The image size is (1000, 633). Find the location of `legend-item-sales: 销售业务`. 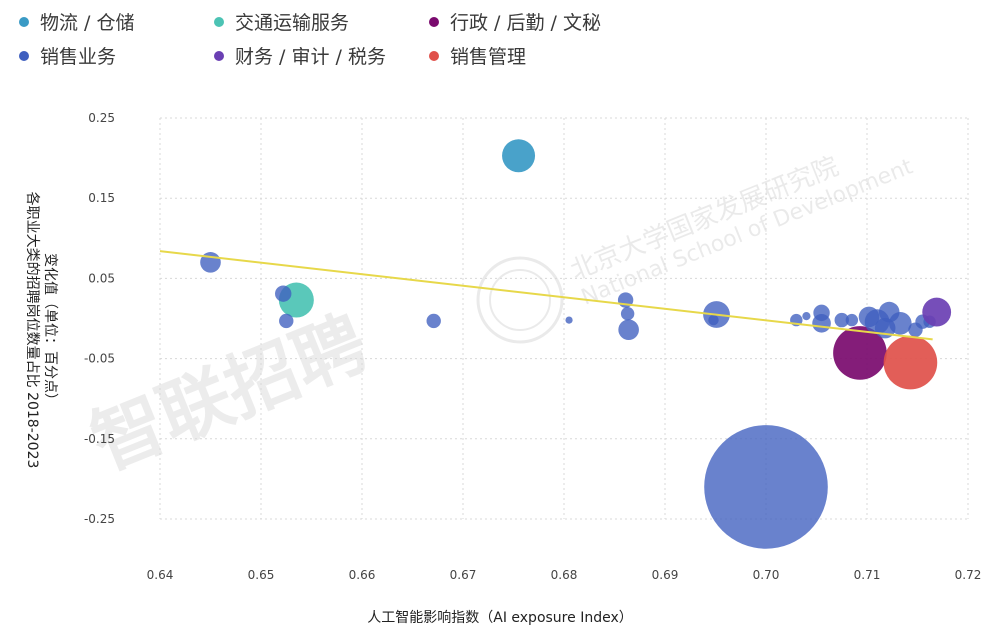

legend-item-sales: 销售业务 is located at coordinates (67, 57).